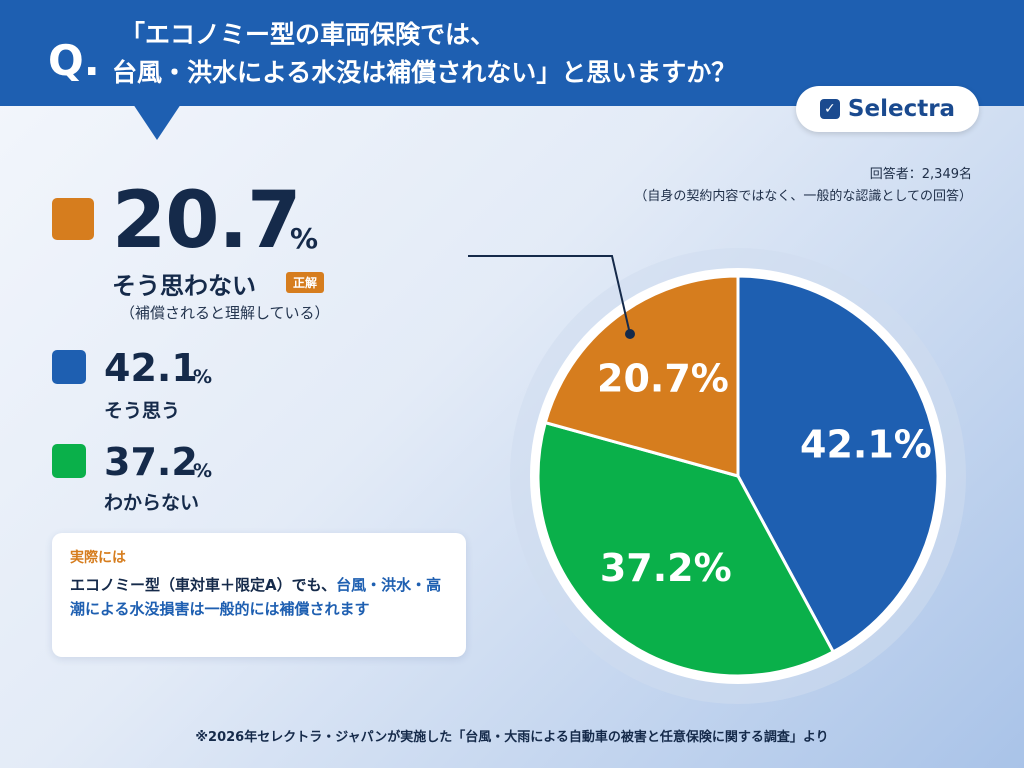  I want to click on brand-name: Selectra, so click(901, 109).